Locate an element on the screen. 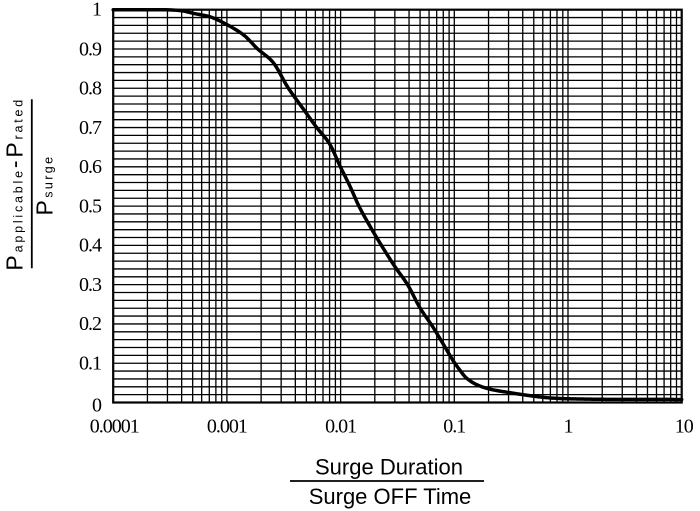  svg-text: 0.6 is located at coordinates (90, 167).